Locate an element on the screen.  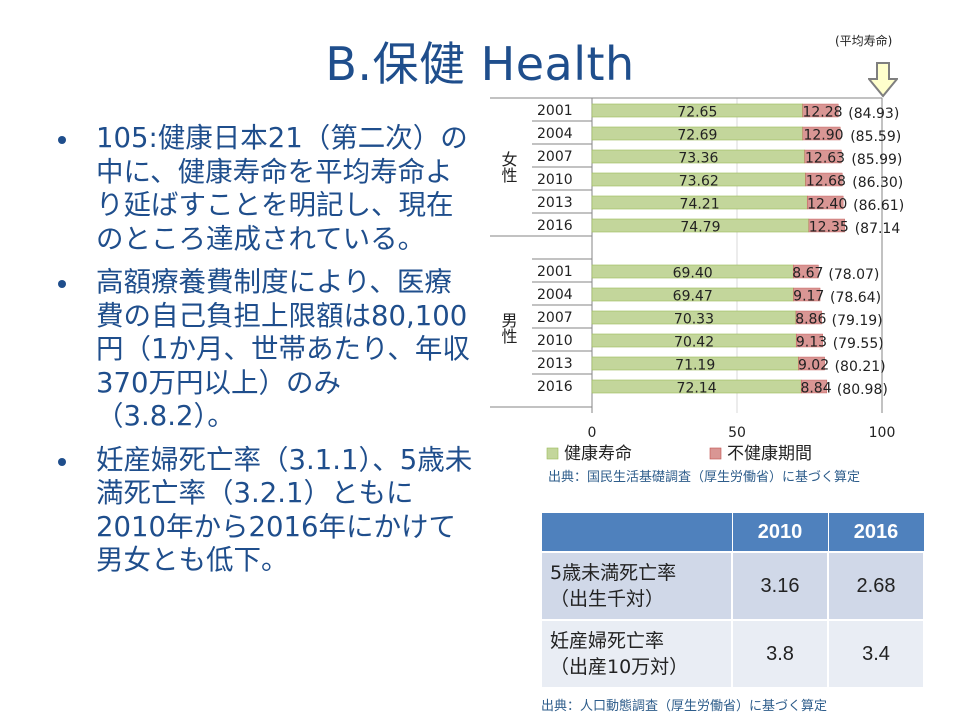
group-label: 女性 is located at coordinates (508, 166).